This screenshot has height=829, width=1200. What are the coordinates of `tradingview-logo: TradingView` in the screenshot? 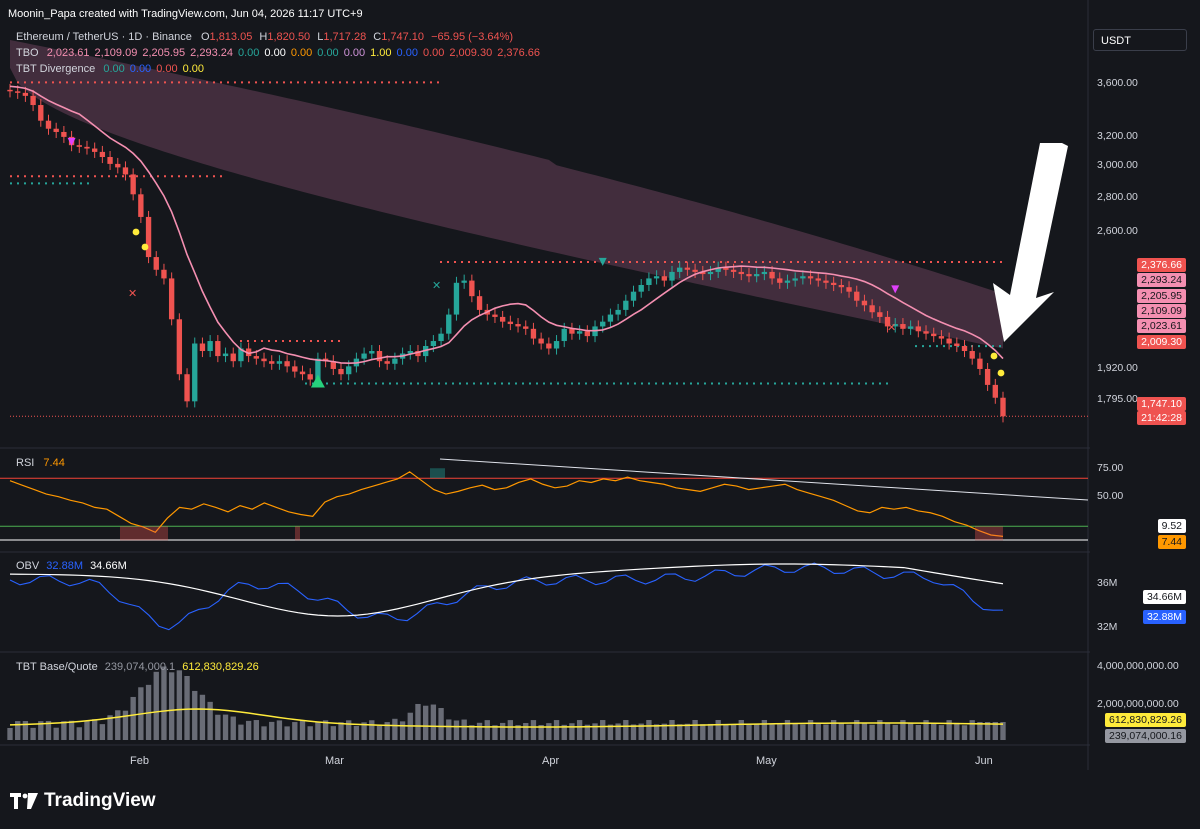 It's located at (83, 801).